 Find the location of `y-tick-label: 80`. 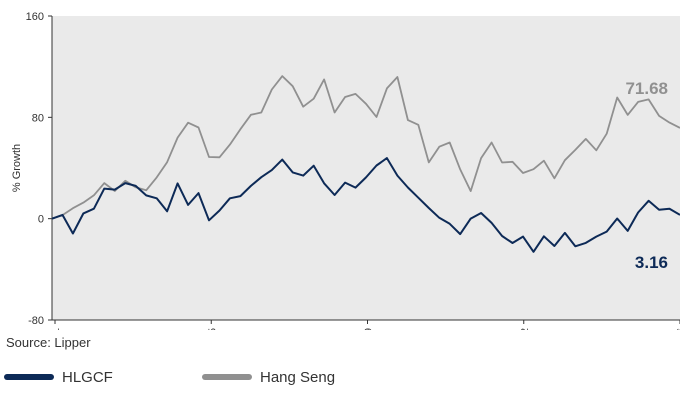

y-tick-label: 80 is located at coordinates (38, 118).